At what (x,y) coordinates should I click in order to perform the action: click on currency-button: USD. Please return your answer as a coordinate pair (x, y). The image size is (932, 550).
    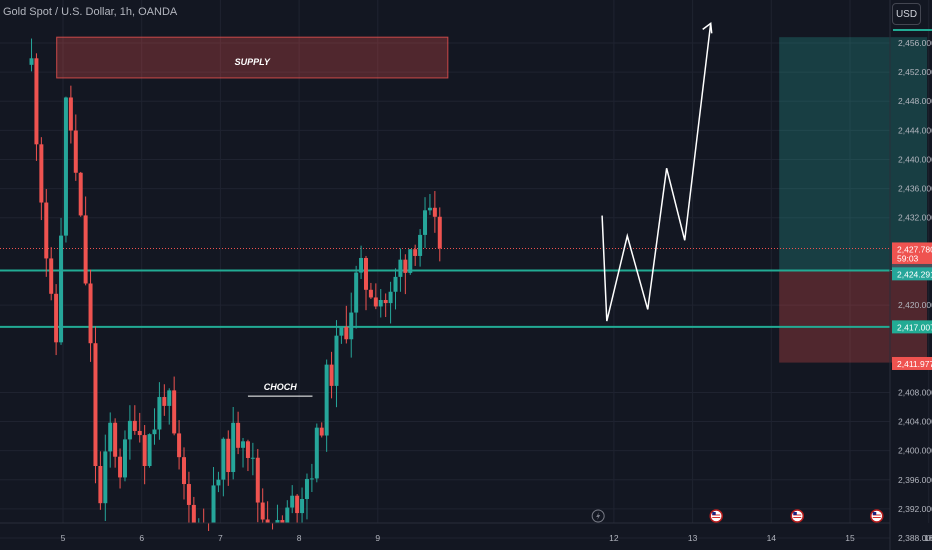
    Looking at the image, I should click on (906, 14).